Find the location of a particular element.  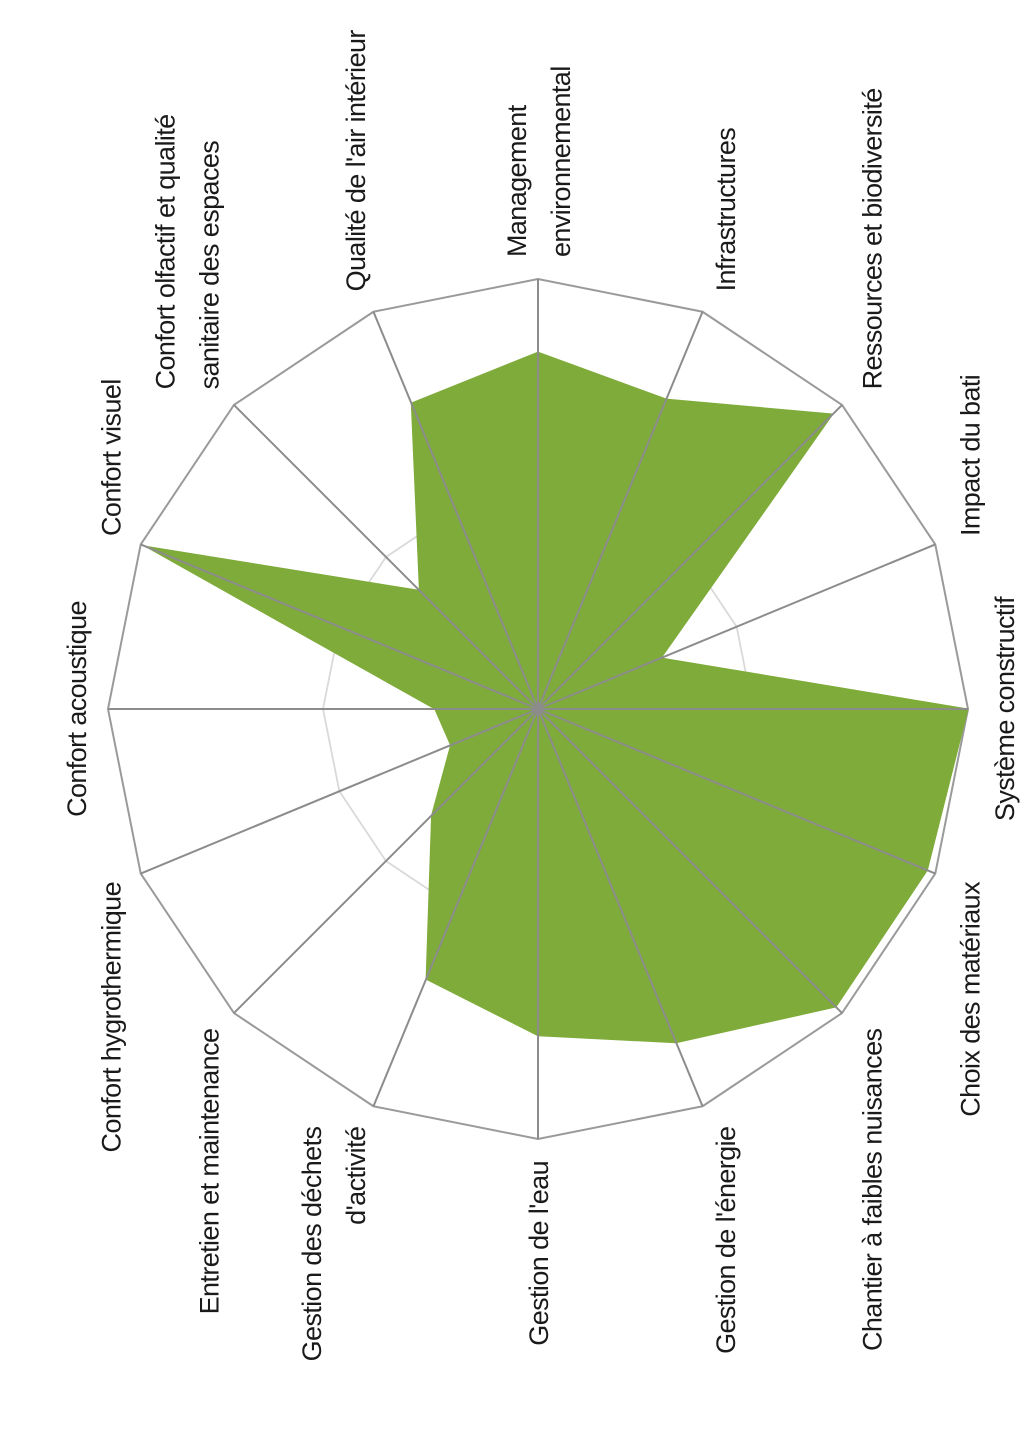

category-label-line: Gestion de l'énergie is located at coordinates (726, 1240).